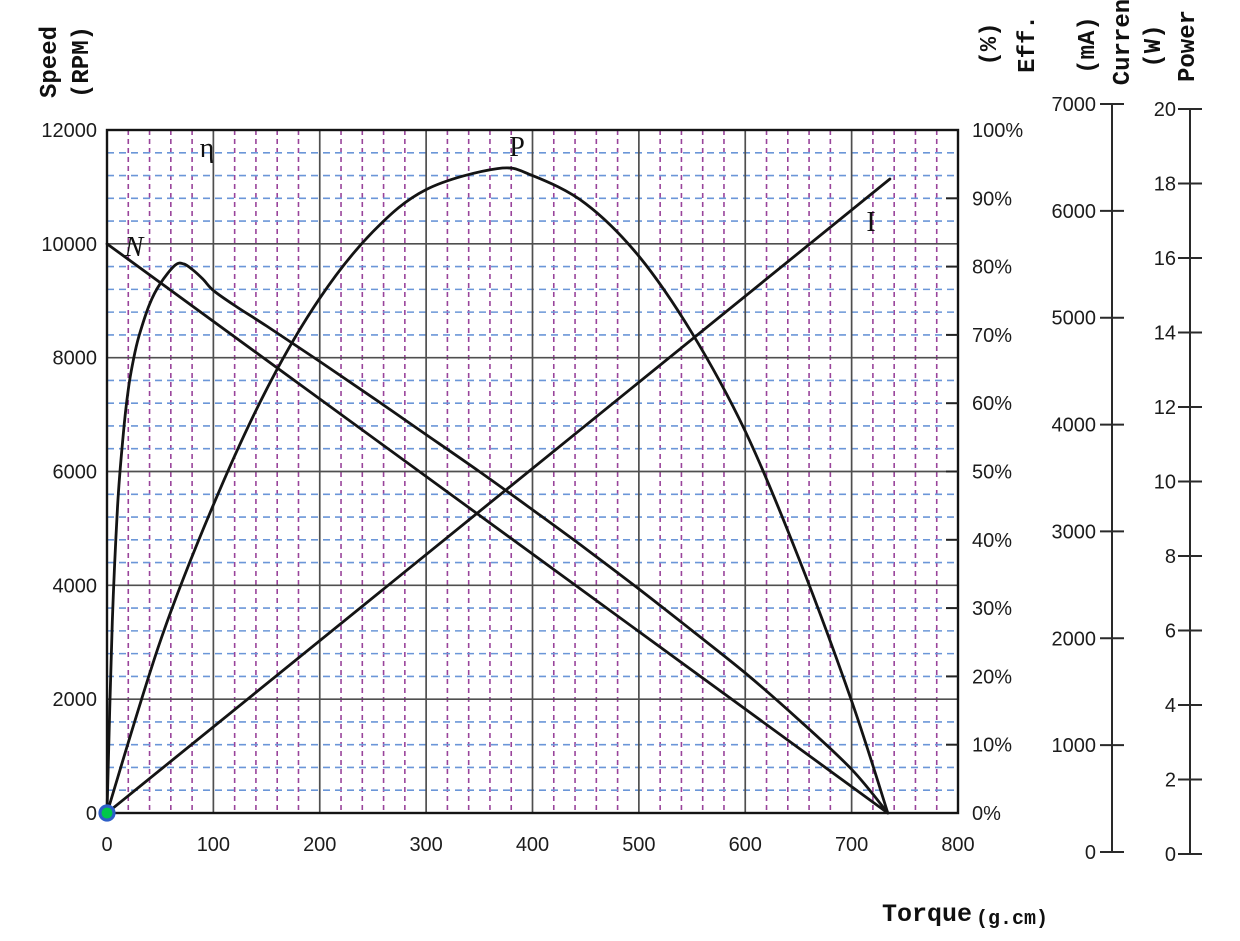 The image size is (1240, 941). I want to click on speed-tick-label: 6000, so click(75, 473).